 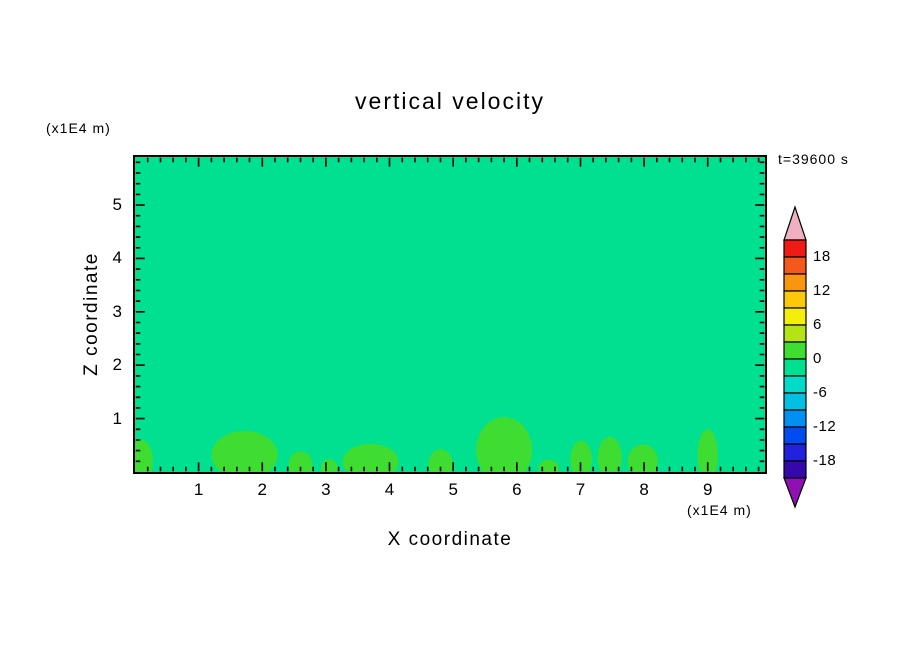 I want to click on colorbar-under-arrow, so click(x=795, y=493).